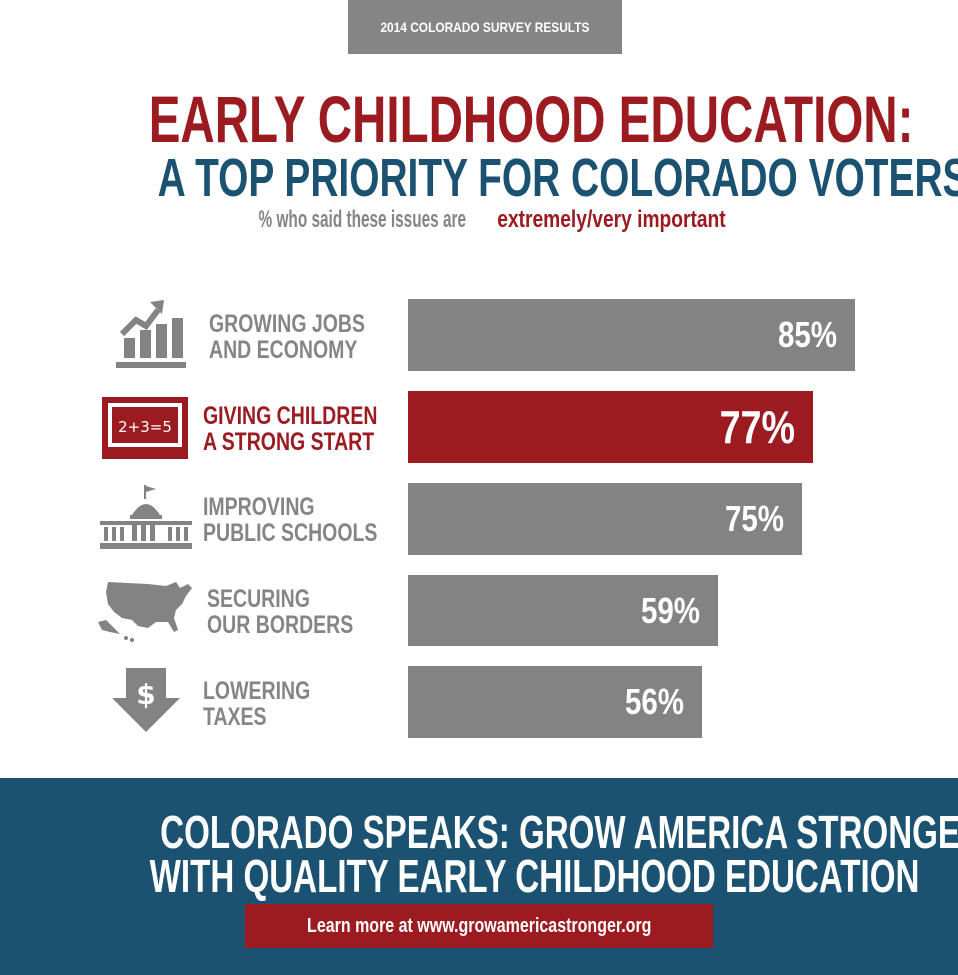 This screenshot has width=958, height=975. Describe the element at coordinates (280, 612) in the screenshot. I see `row-label-borders: SECURING OUR BORDERS` at that location.